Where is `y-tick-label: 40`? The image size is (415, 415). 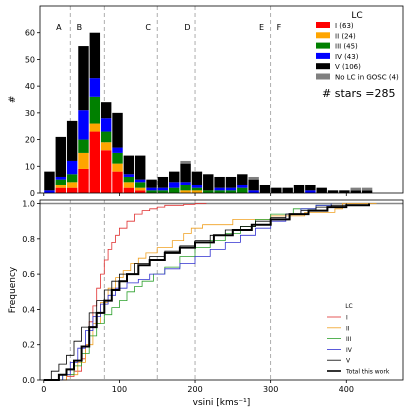
y-tick-label: 40 is located at coordinates (30, 86).